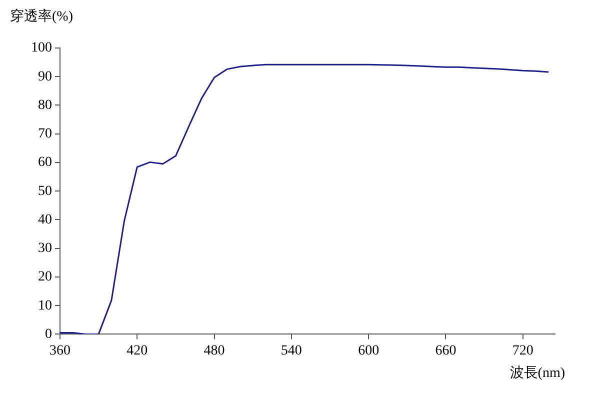  Describe the element at coordinates (369, 350) in the screenshot. I see `x-tick-label: 600` at that location.